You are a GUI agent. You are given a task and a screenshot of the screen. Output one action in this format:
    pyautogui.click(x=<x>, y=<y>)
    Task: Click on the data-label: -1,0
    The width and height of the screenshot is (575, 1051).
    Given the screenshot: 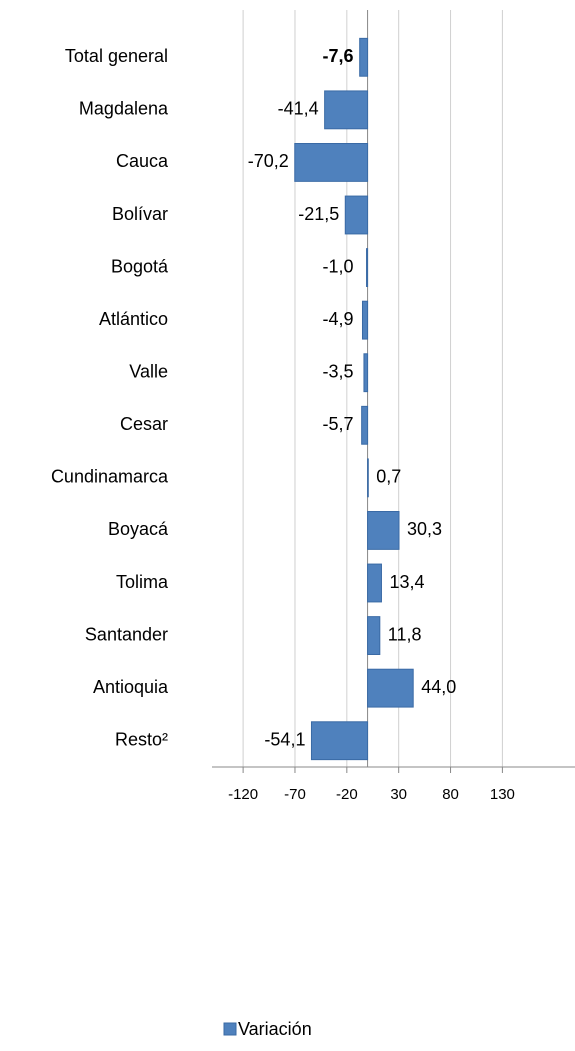 What is the action you would take?
    pyautogui.click(x=338, y=266)
    